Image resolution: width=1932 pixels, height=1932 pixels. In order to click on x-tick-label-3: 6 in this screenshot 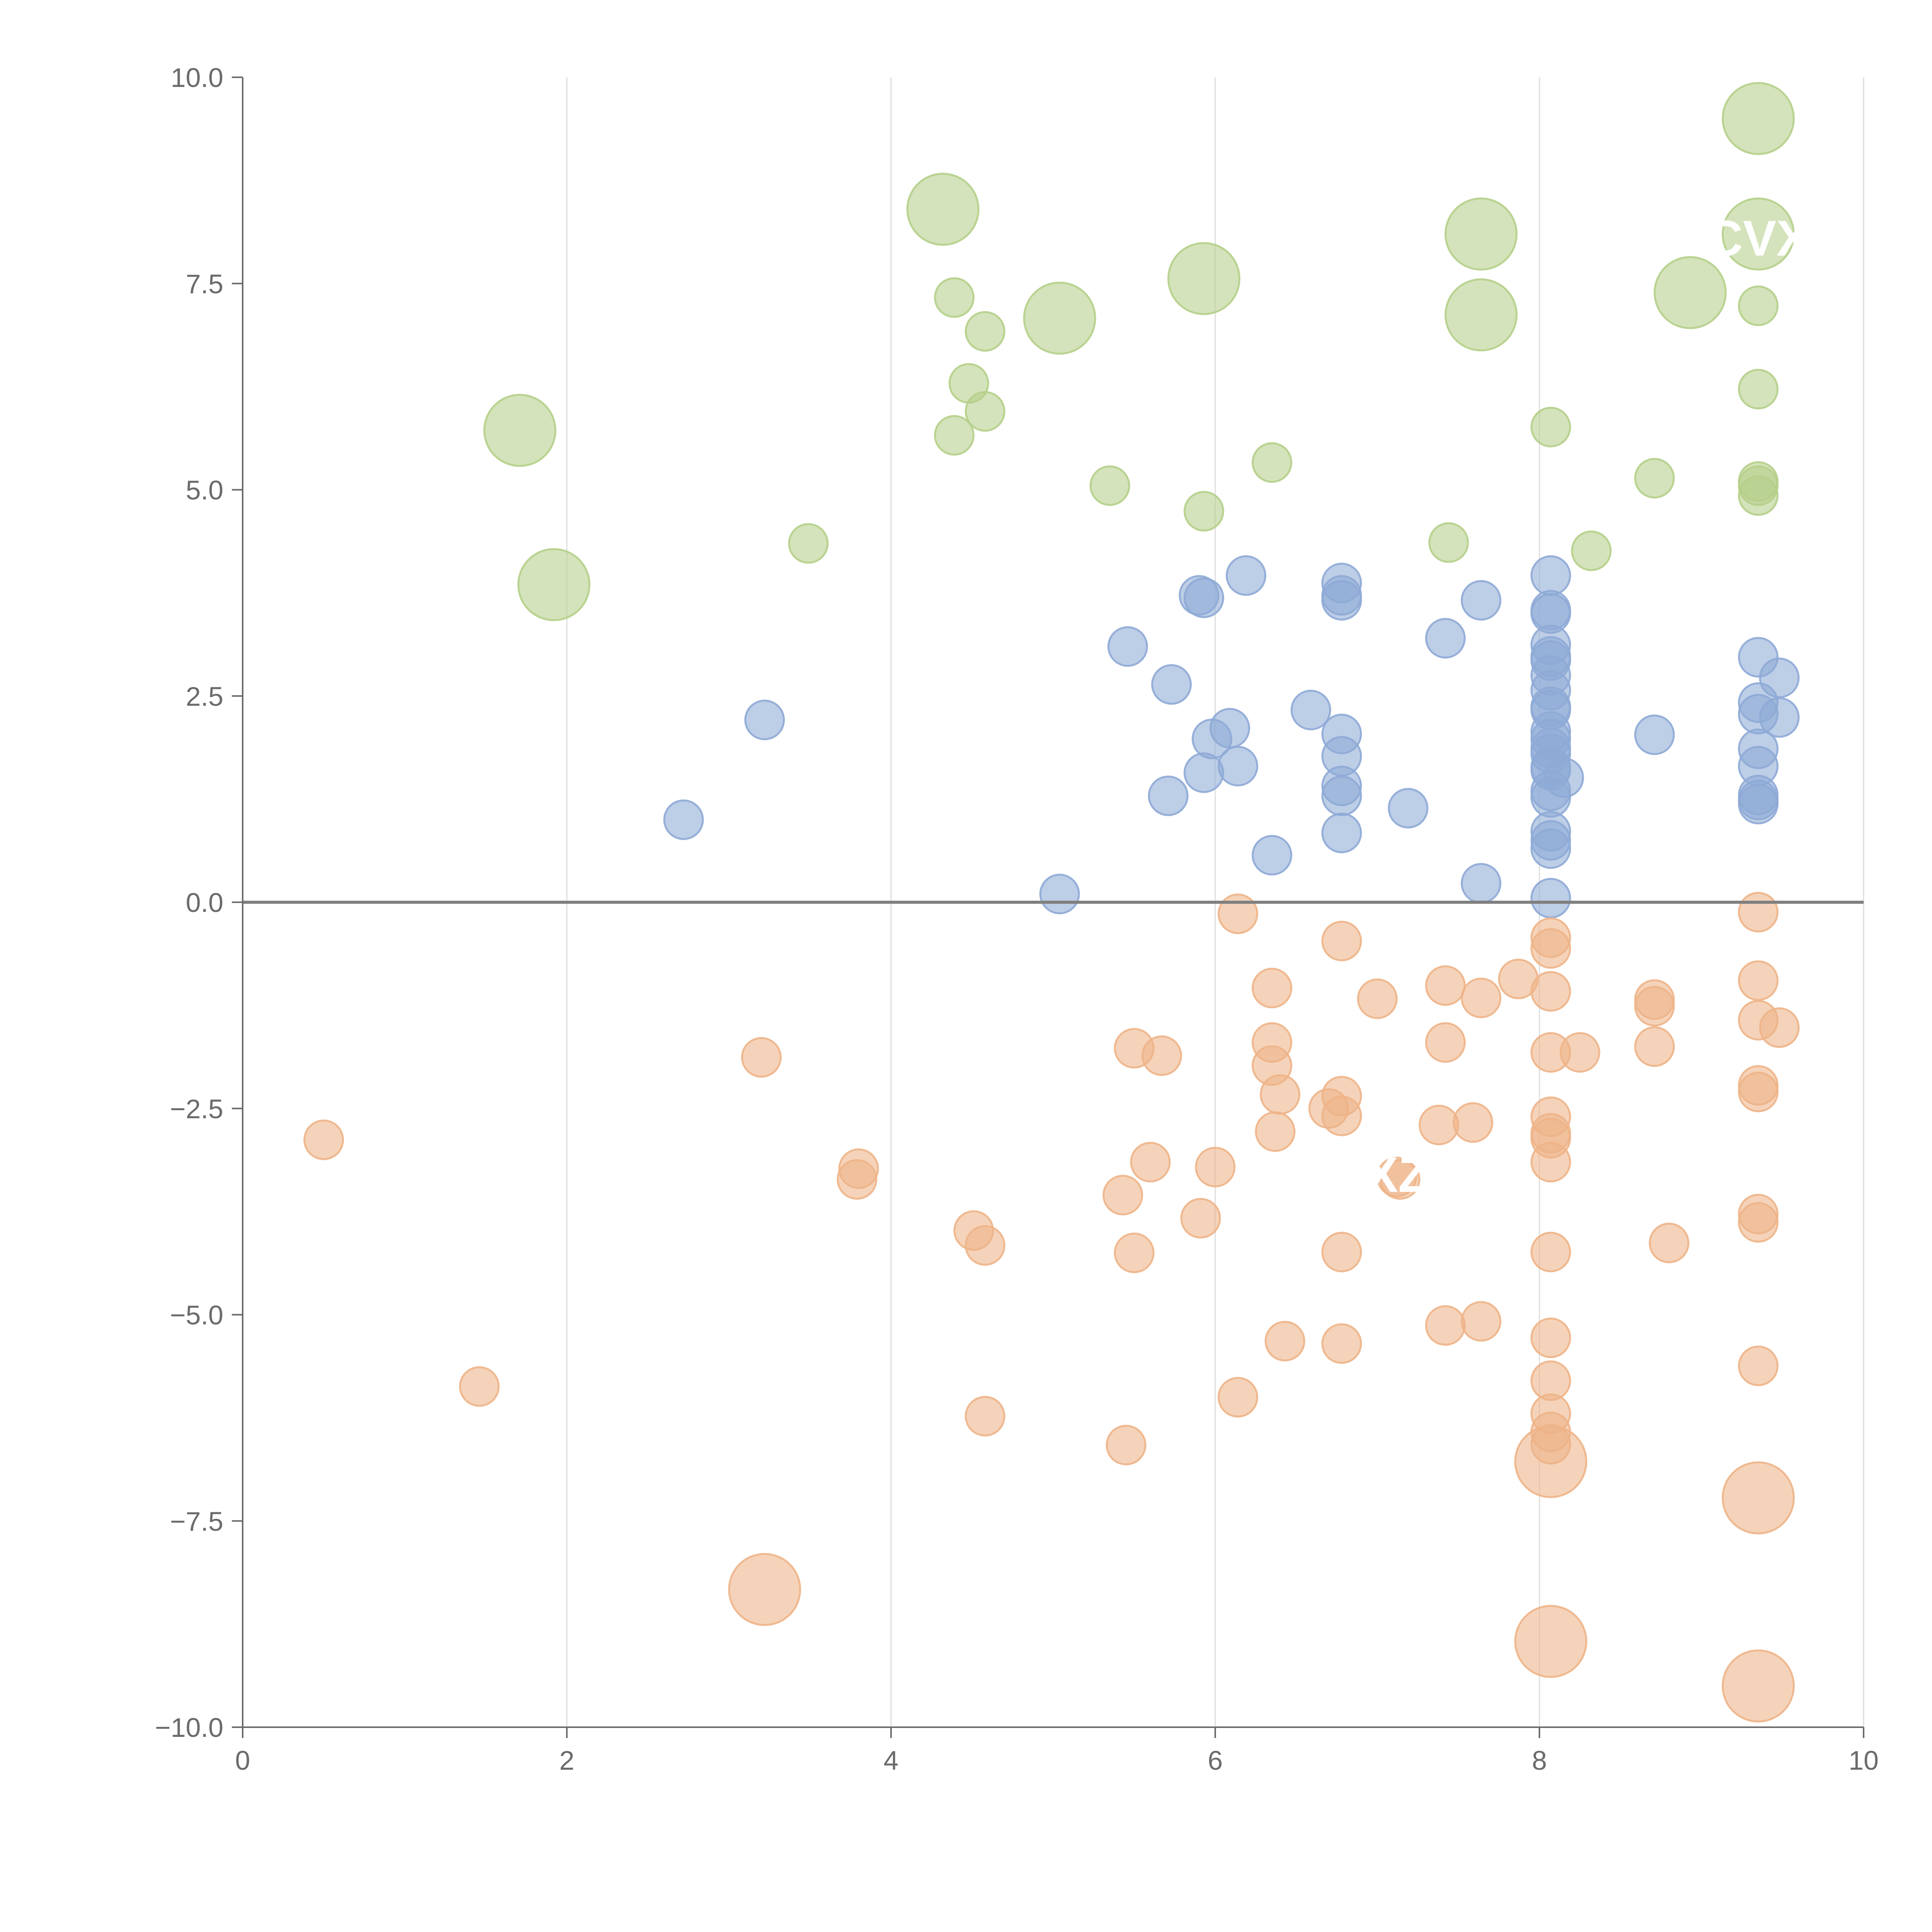, I will do `click(1215, 1760)`.